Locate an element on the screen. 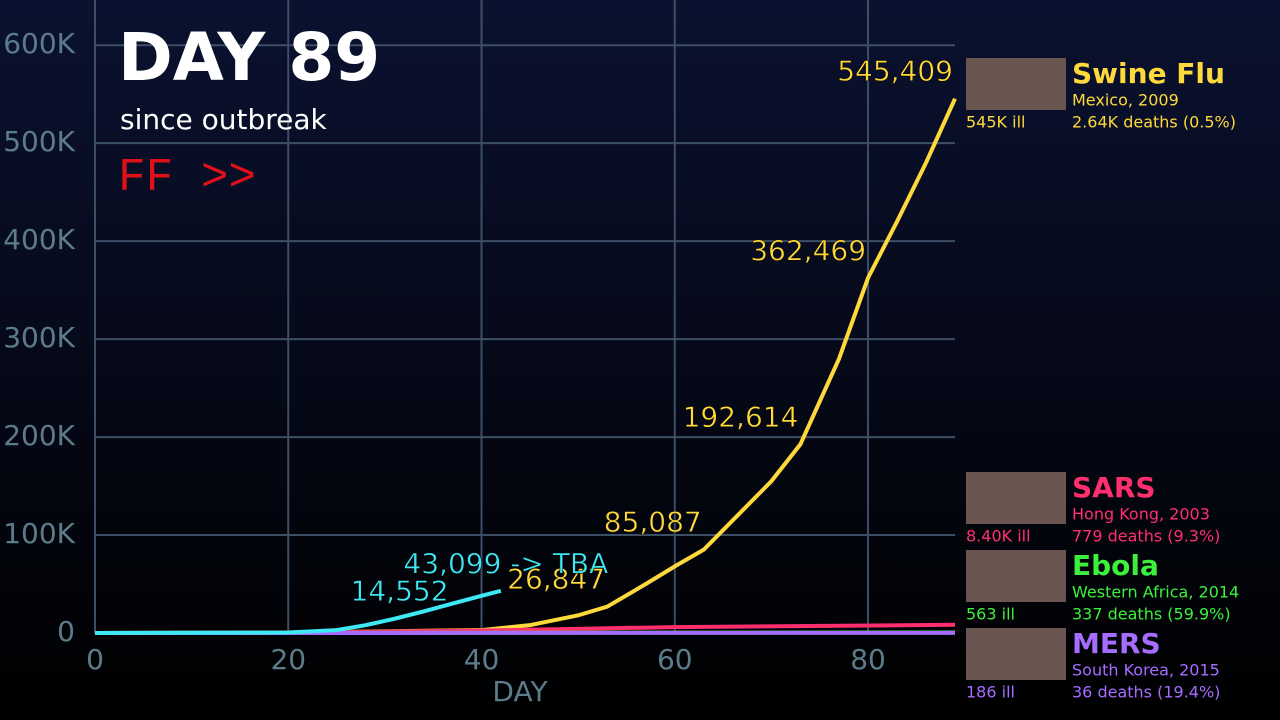 This screenshot has width=1280, height=720. y-tick-label: 300K is located at coordinates (39, 337).